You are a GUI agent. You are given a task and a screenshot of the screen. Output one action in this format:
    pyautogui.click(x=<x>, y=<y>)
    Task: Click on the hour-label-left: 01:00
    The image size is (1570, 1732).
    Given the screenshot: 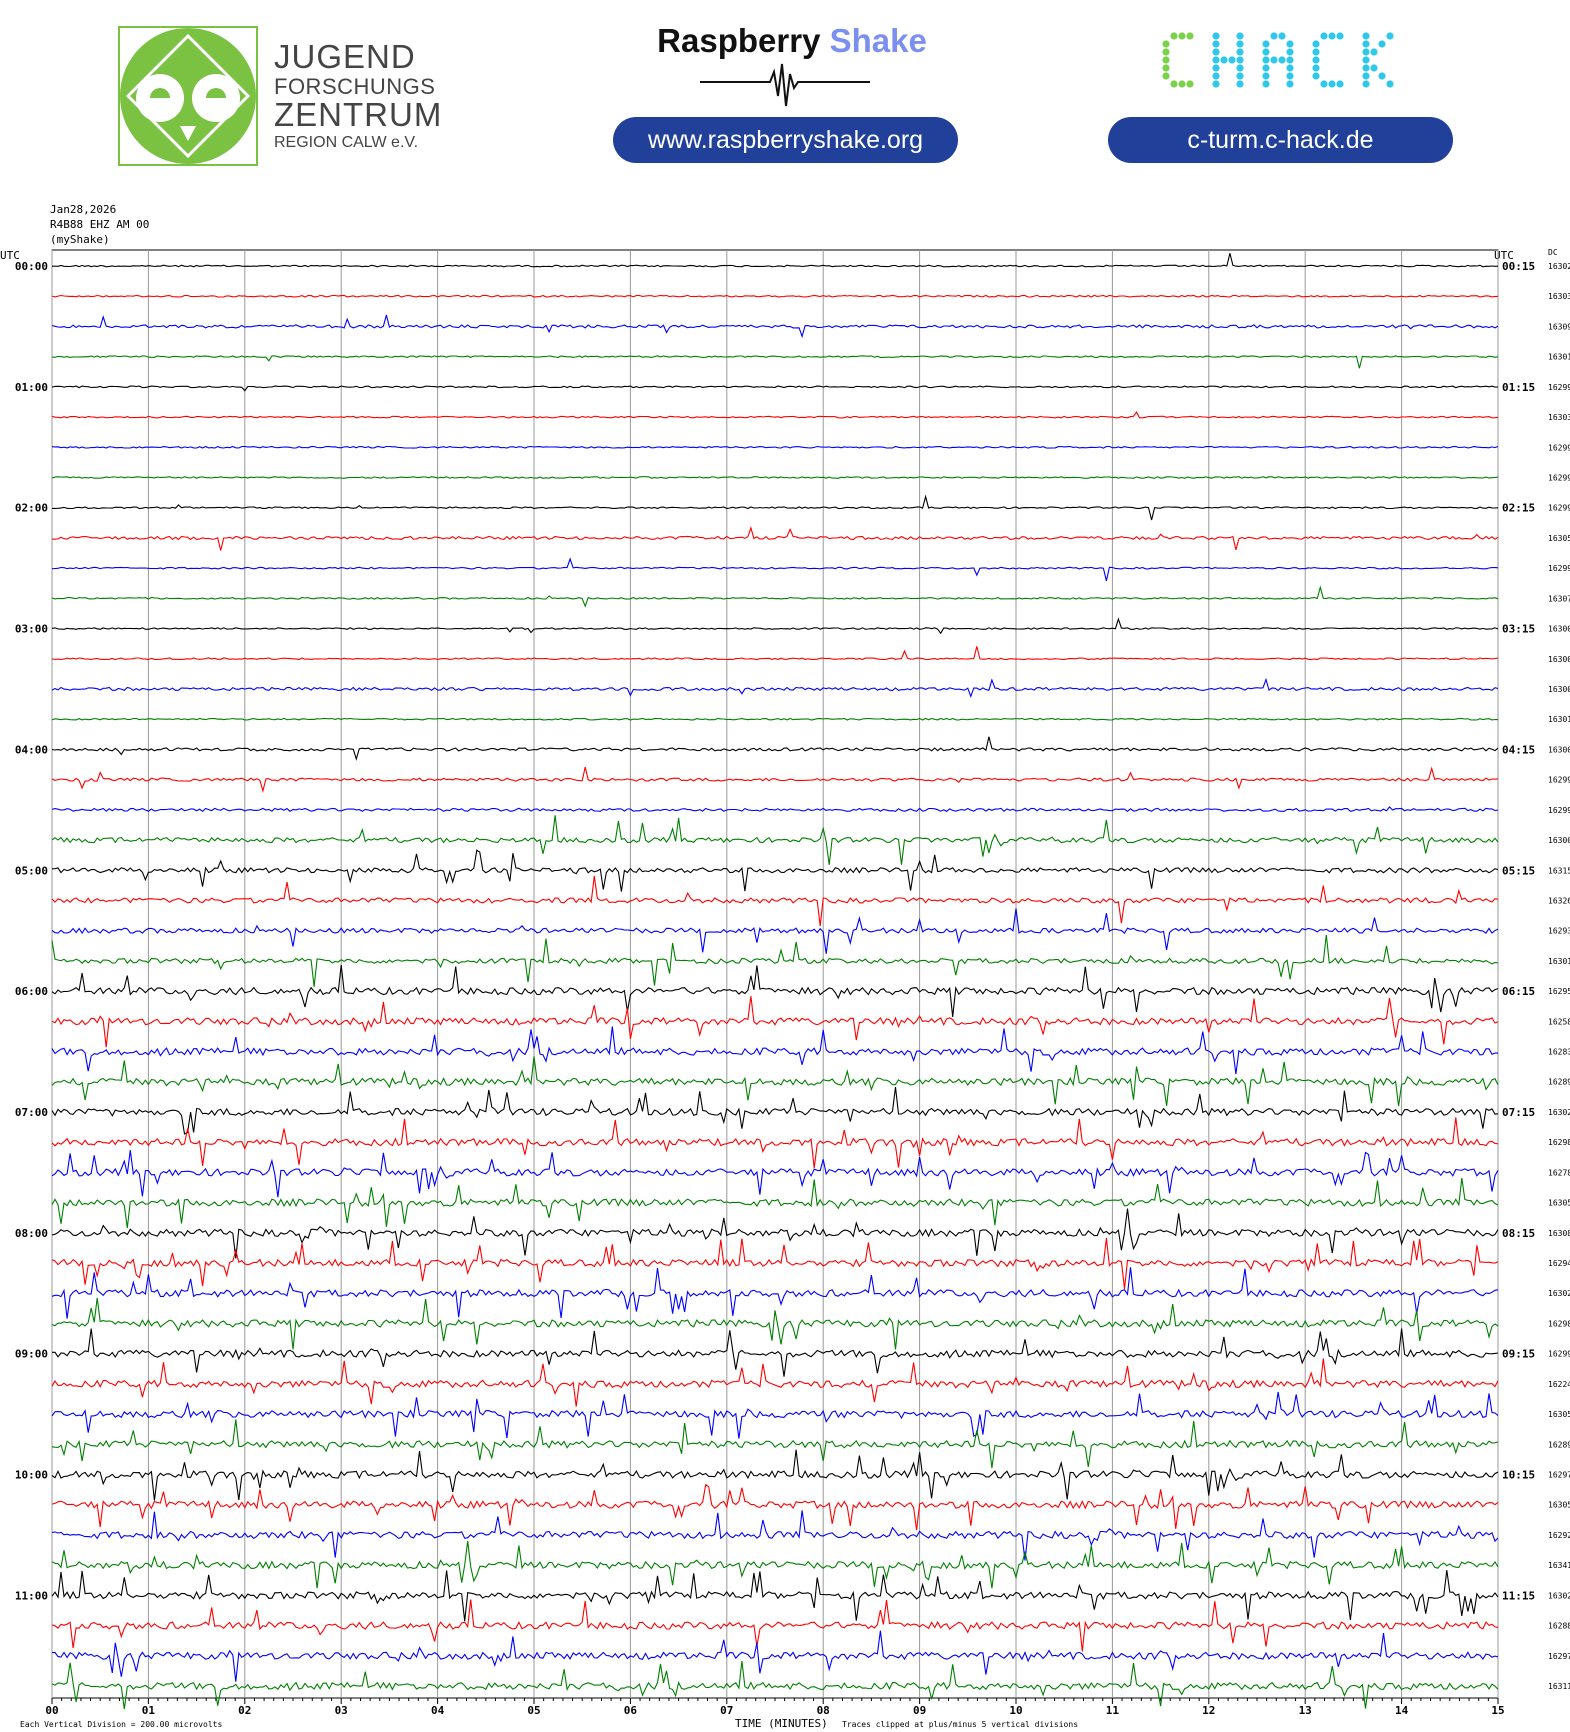 What is the action you would take?
    pyautogui.click(x=31, y=387)
    